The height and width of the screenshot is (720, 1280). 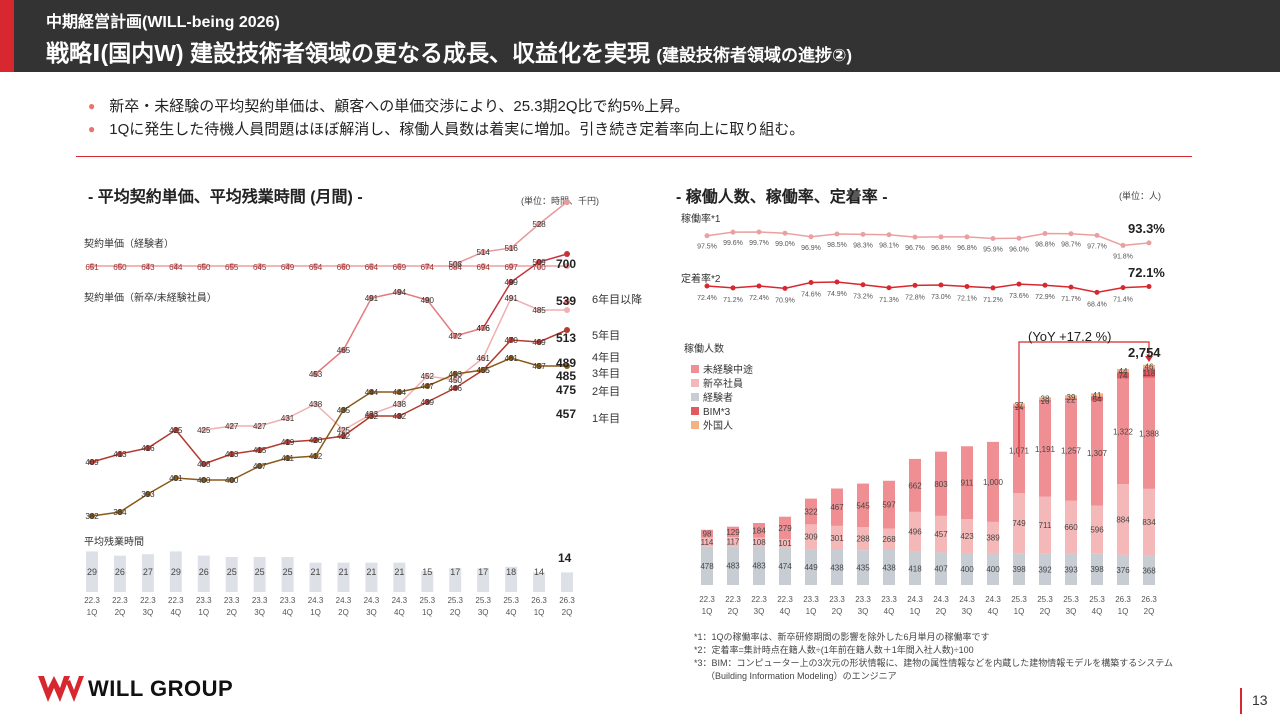 I want to click on headcount-value-label: 309, so click(x=811, y=537).